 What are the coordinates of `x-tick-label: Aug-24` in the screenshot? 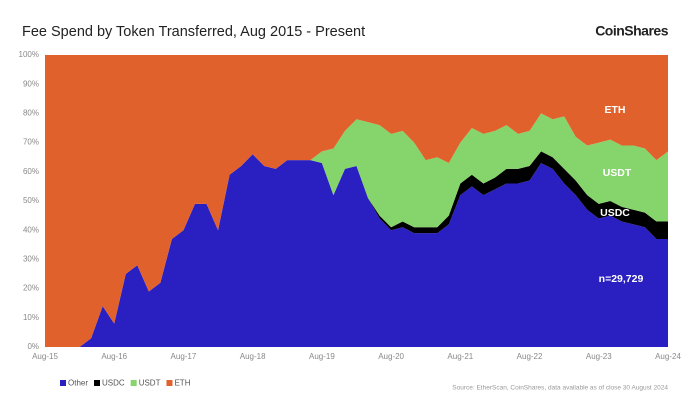 It's located at (668, 356).